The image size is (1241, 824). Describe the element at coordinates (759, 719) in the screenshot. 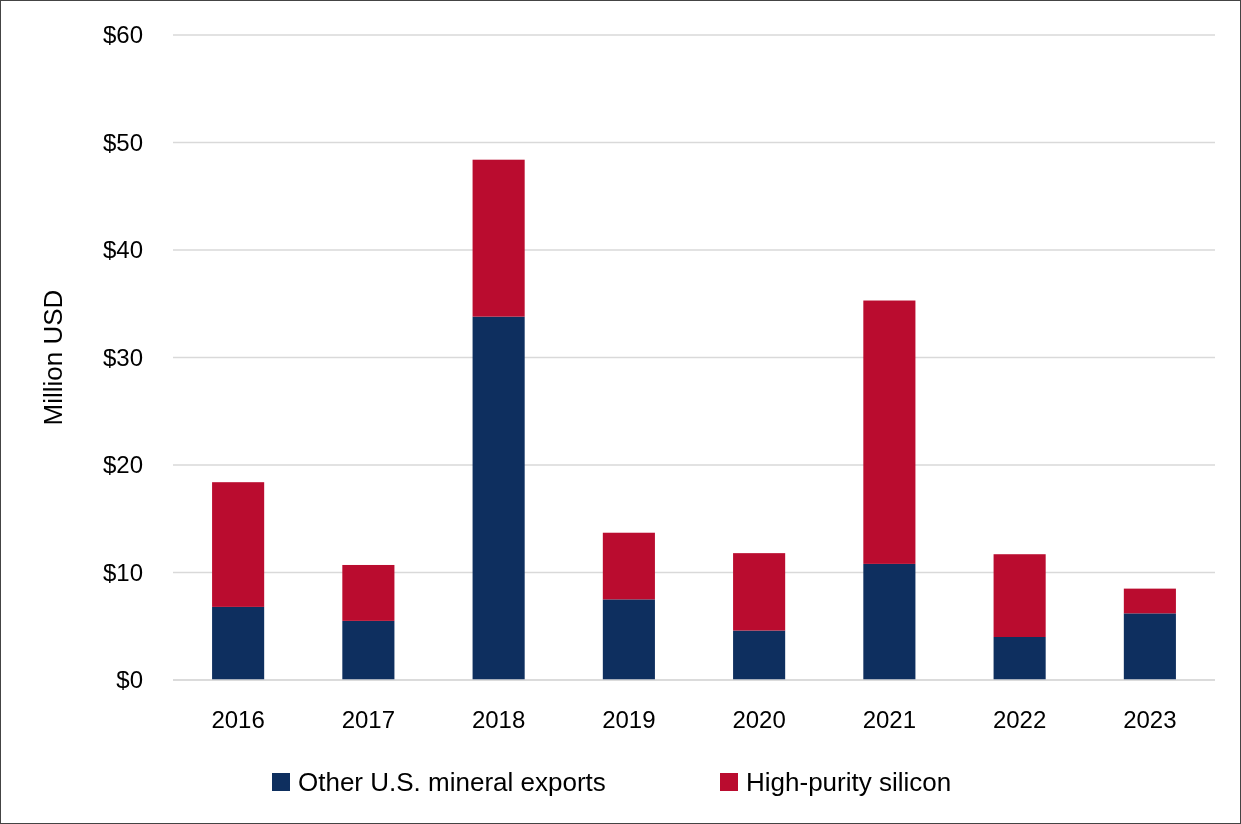

I see `x-tick-label: 2020` at that location.